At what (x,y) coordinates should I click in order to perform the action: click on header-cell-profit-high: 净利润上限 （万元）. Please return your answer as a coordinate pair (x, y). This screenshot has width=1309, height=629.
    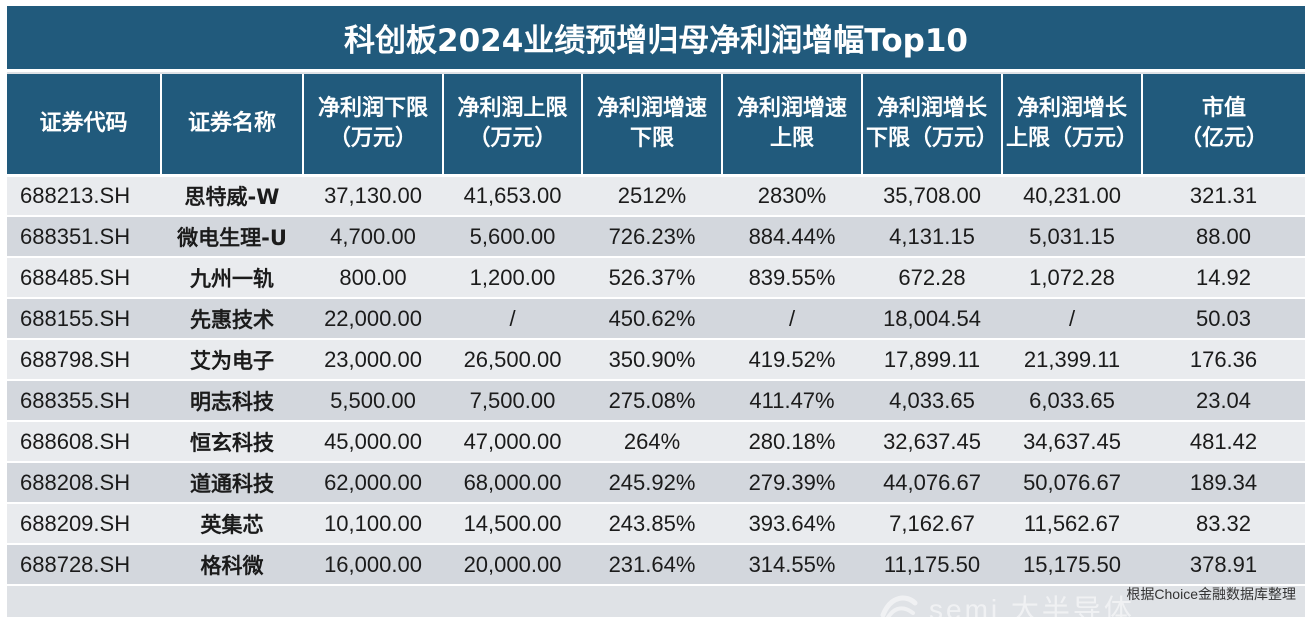
    Looking at the image, I should click on (512, 125).